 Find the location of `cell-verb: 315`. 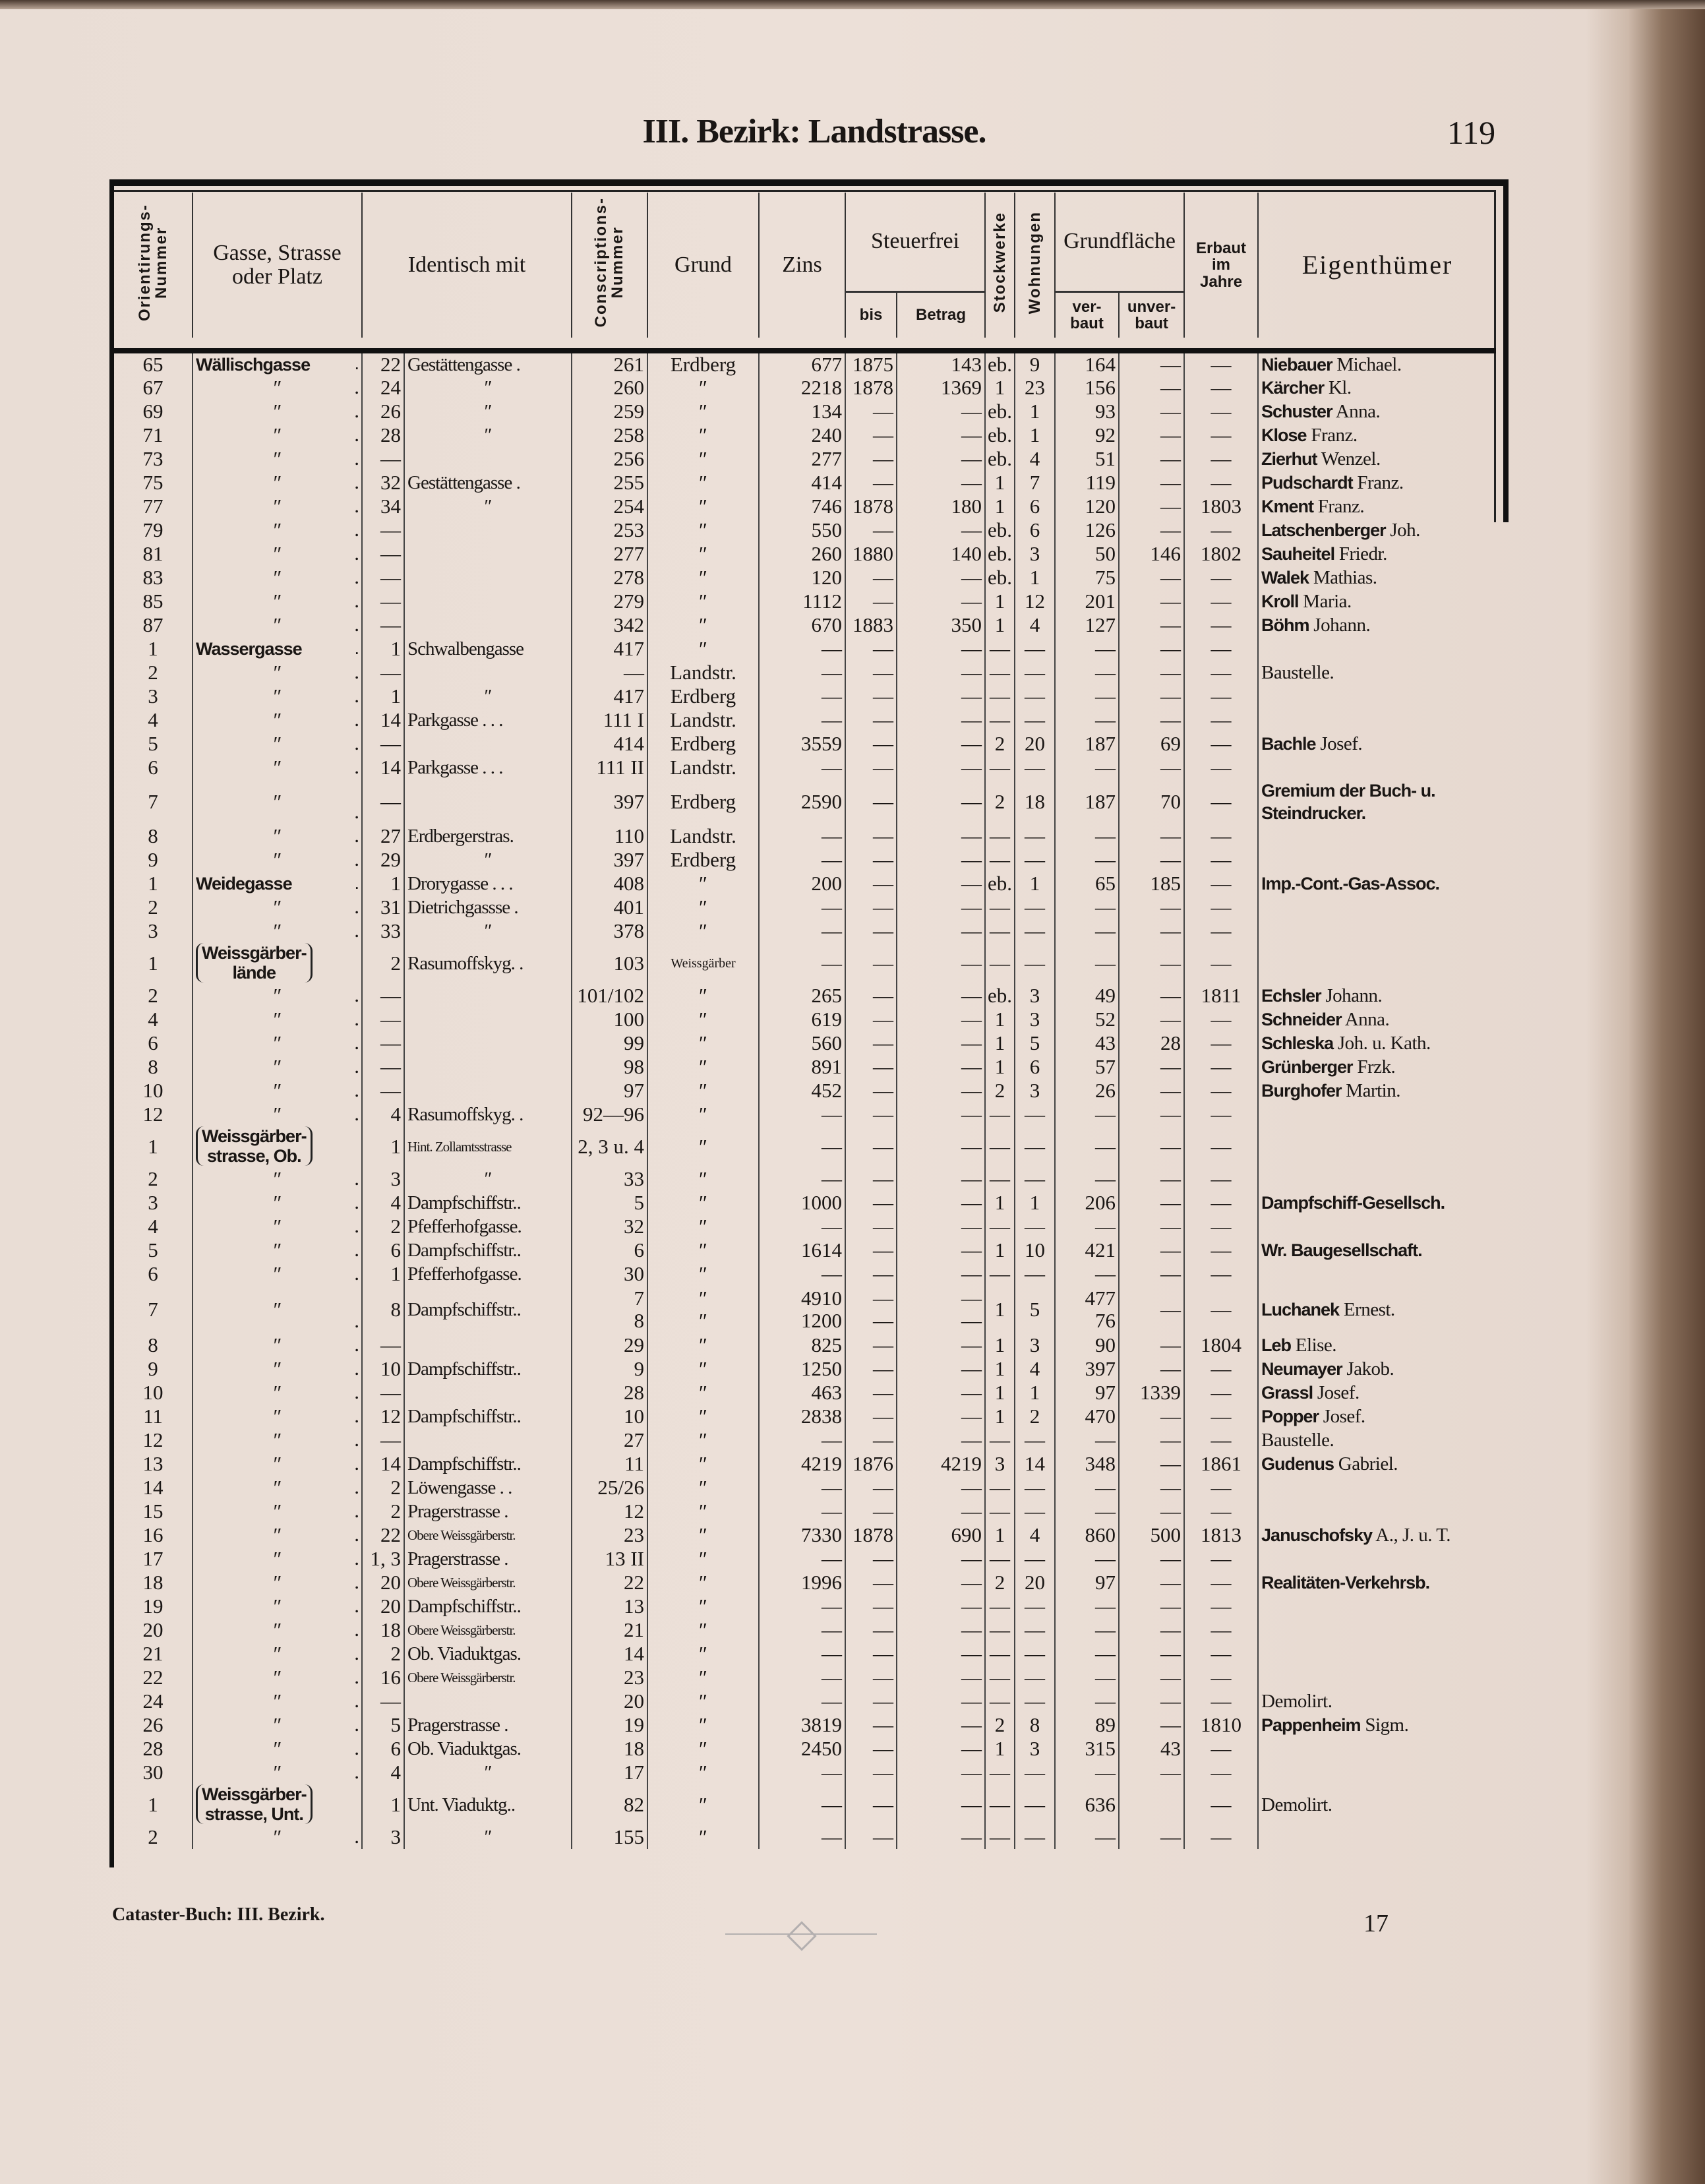

cell-verb: 315 is located at coordinates (1087, 1749).